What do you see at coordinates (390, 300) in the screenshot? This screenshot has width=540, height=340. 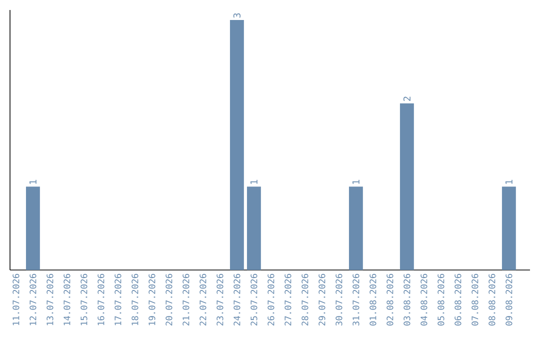 I see `x-tick-label: 02.08.2026` at bounding box center [390, 300].